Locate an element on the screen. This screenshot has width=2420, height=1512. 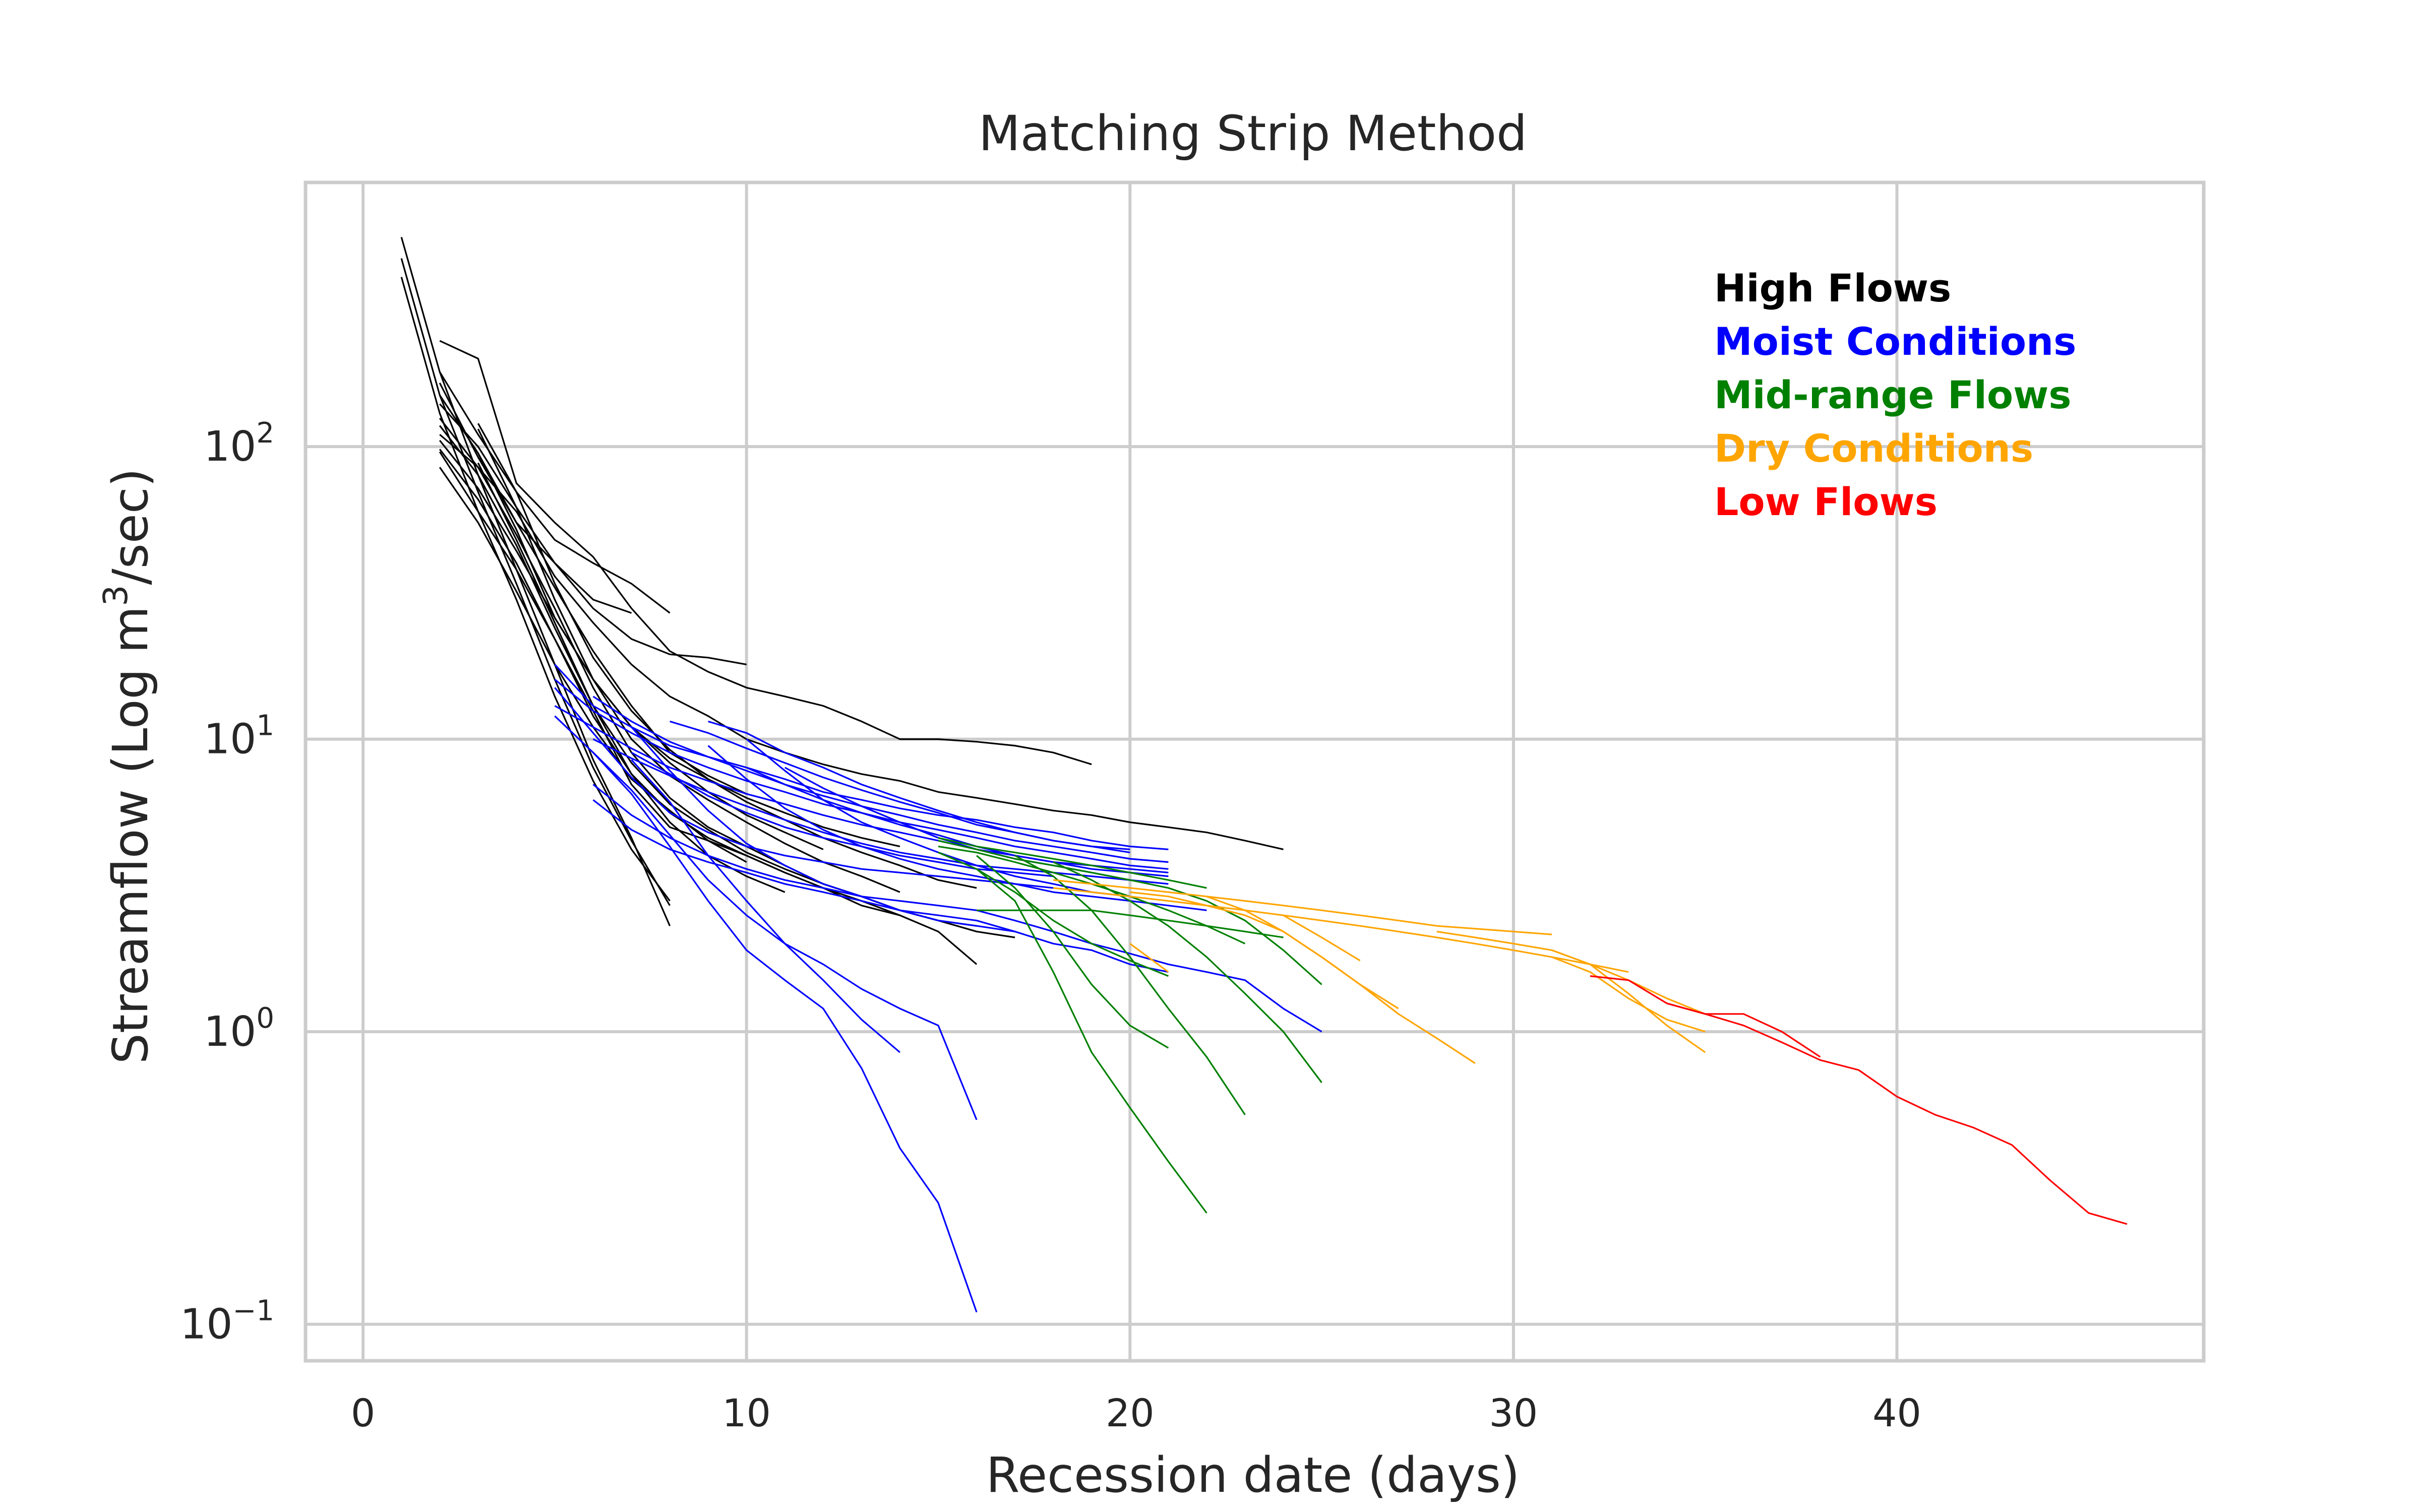
legend-entry: Mid-range Flows is located at coordinates (1893, 395).